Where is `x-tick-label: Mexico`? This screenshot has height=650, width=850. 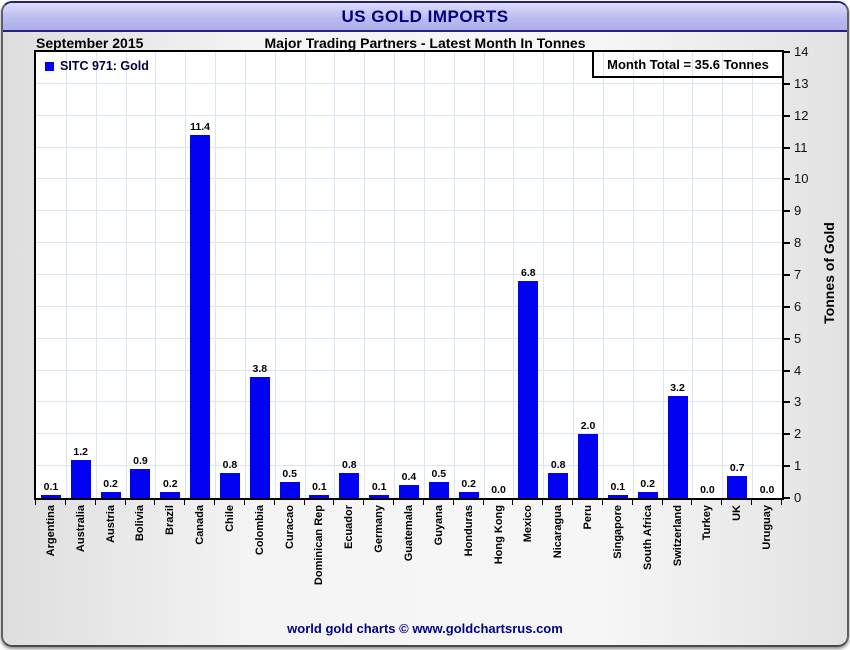 x-tick-label: Mexico is located at coordinates (528, 524).